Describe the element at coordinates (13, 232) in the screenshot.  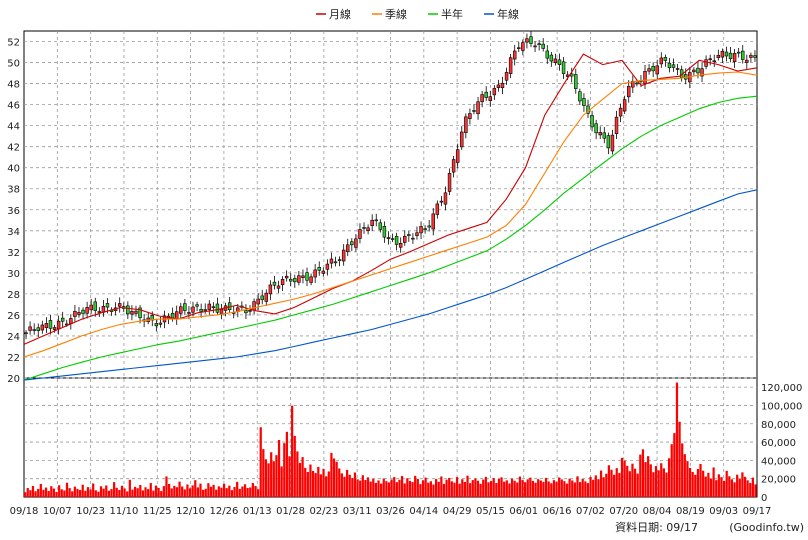
I see `price-tick-label: 34` at that location.